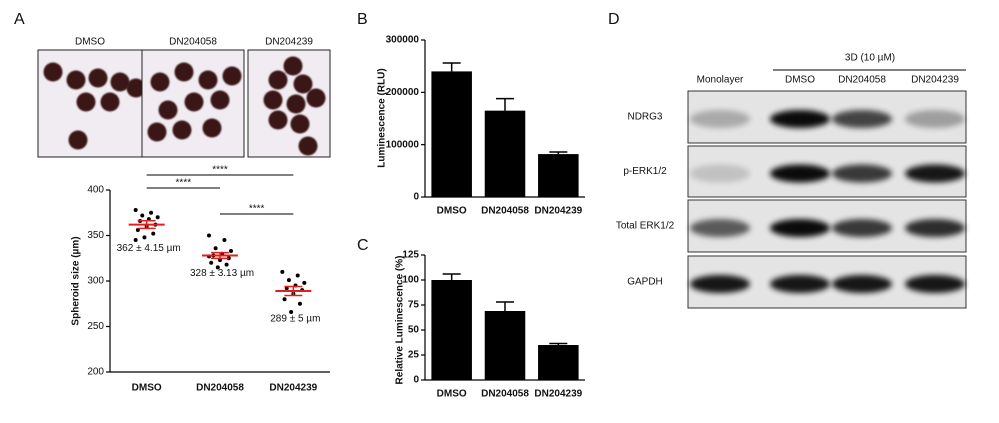  Describe the element at coordinates (222, 273) in the screenshot. I see `annotation: 328 ± 3.13 µm` at that location.